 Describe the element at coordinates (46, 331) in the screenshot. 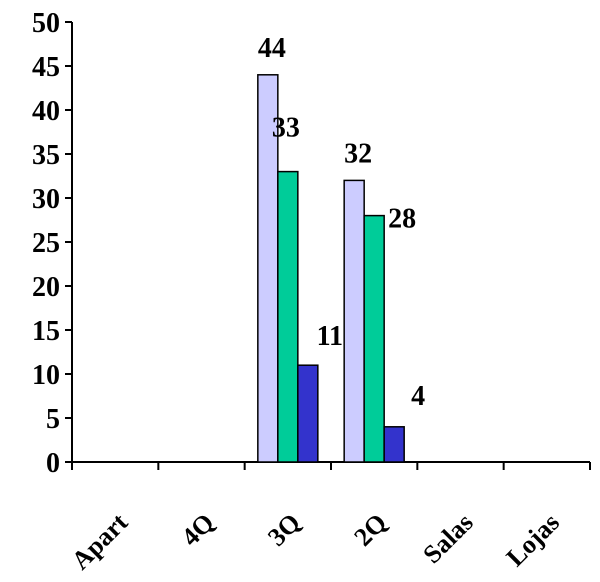

I see `y-tick-label: 15` at that location.